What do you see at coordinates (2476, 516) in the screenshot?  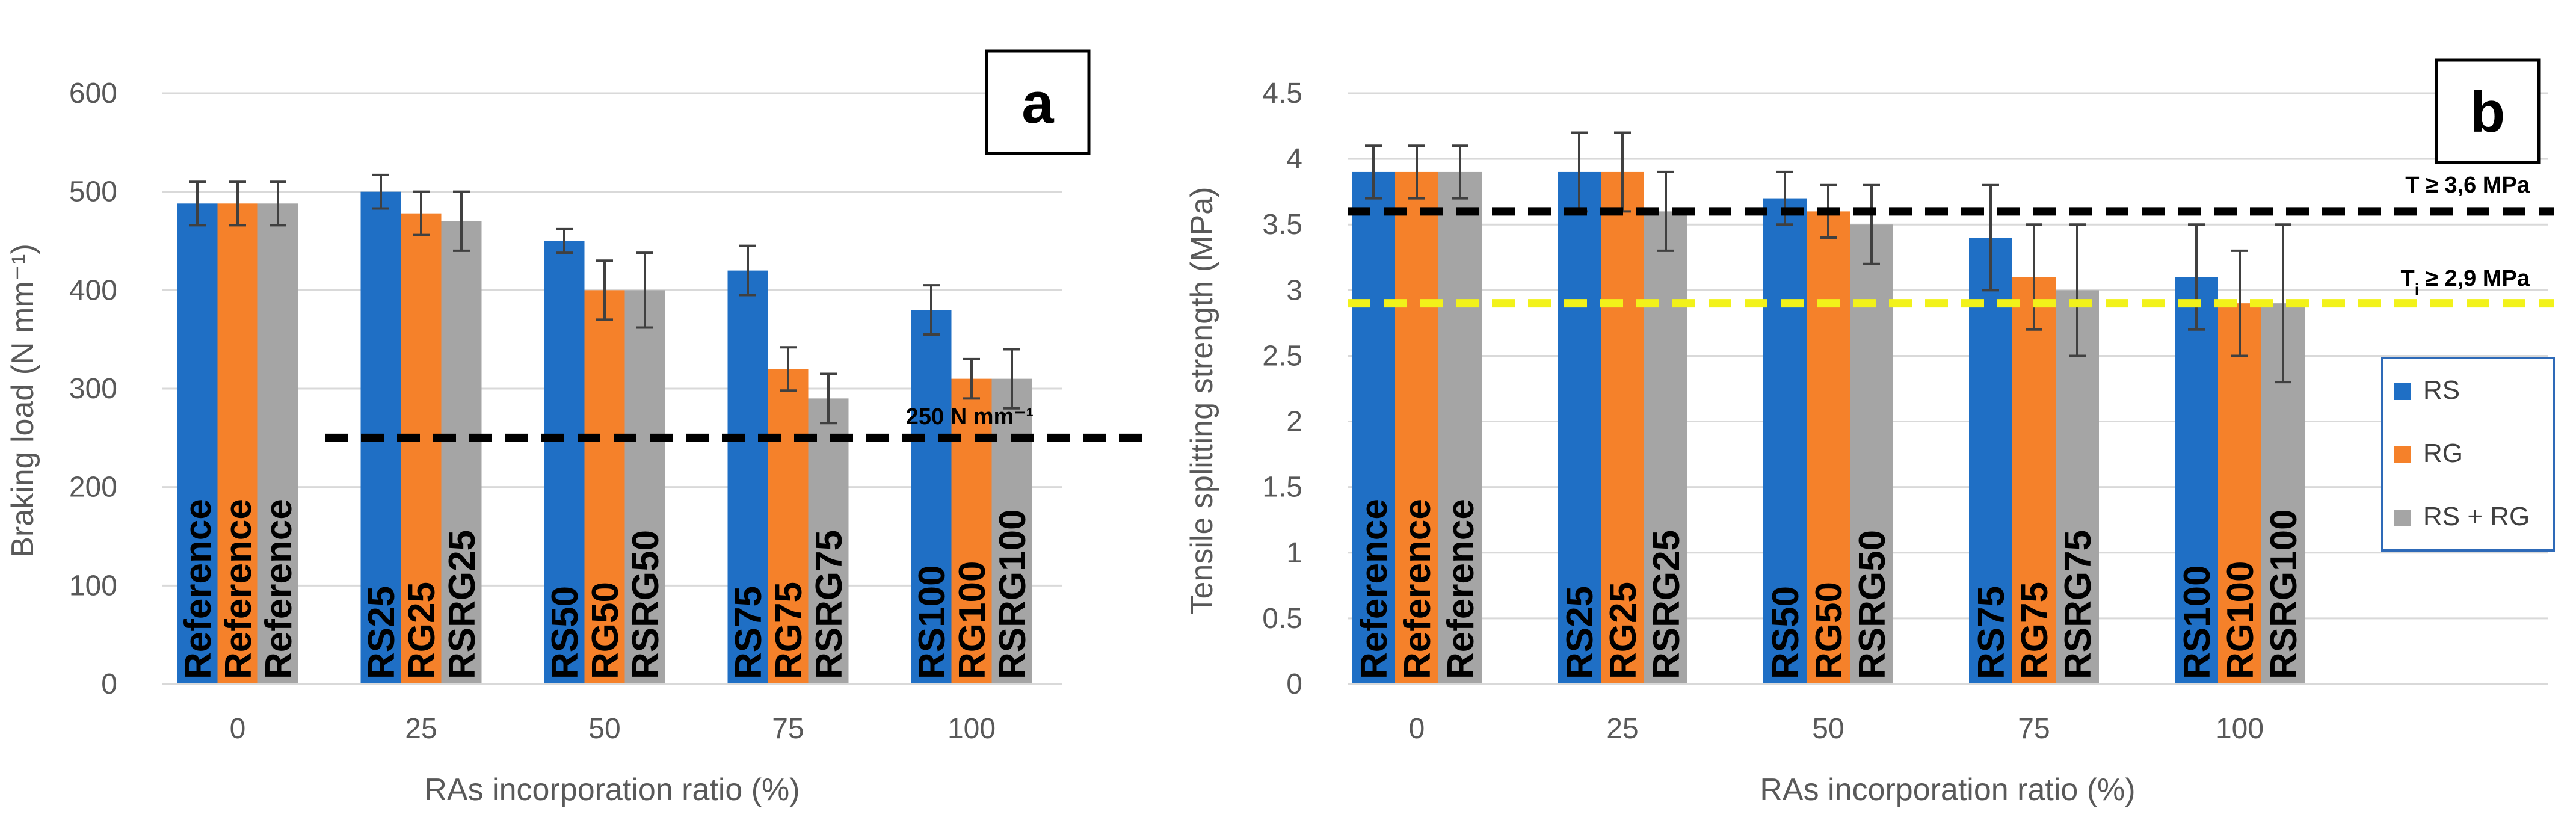 I see `legend-label: RS + RG` at bounding box center [2476, 516].